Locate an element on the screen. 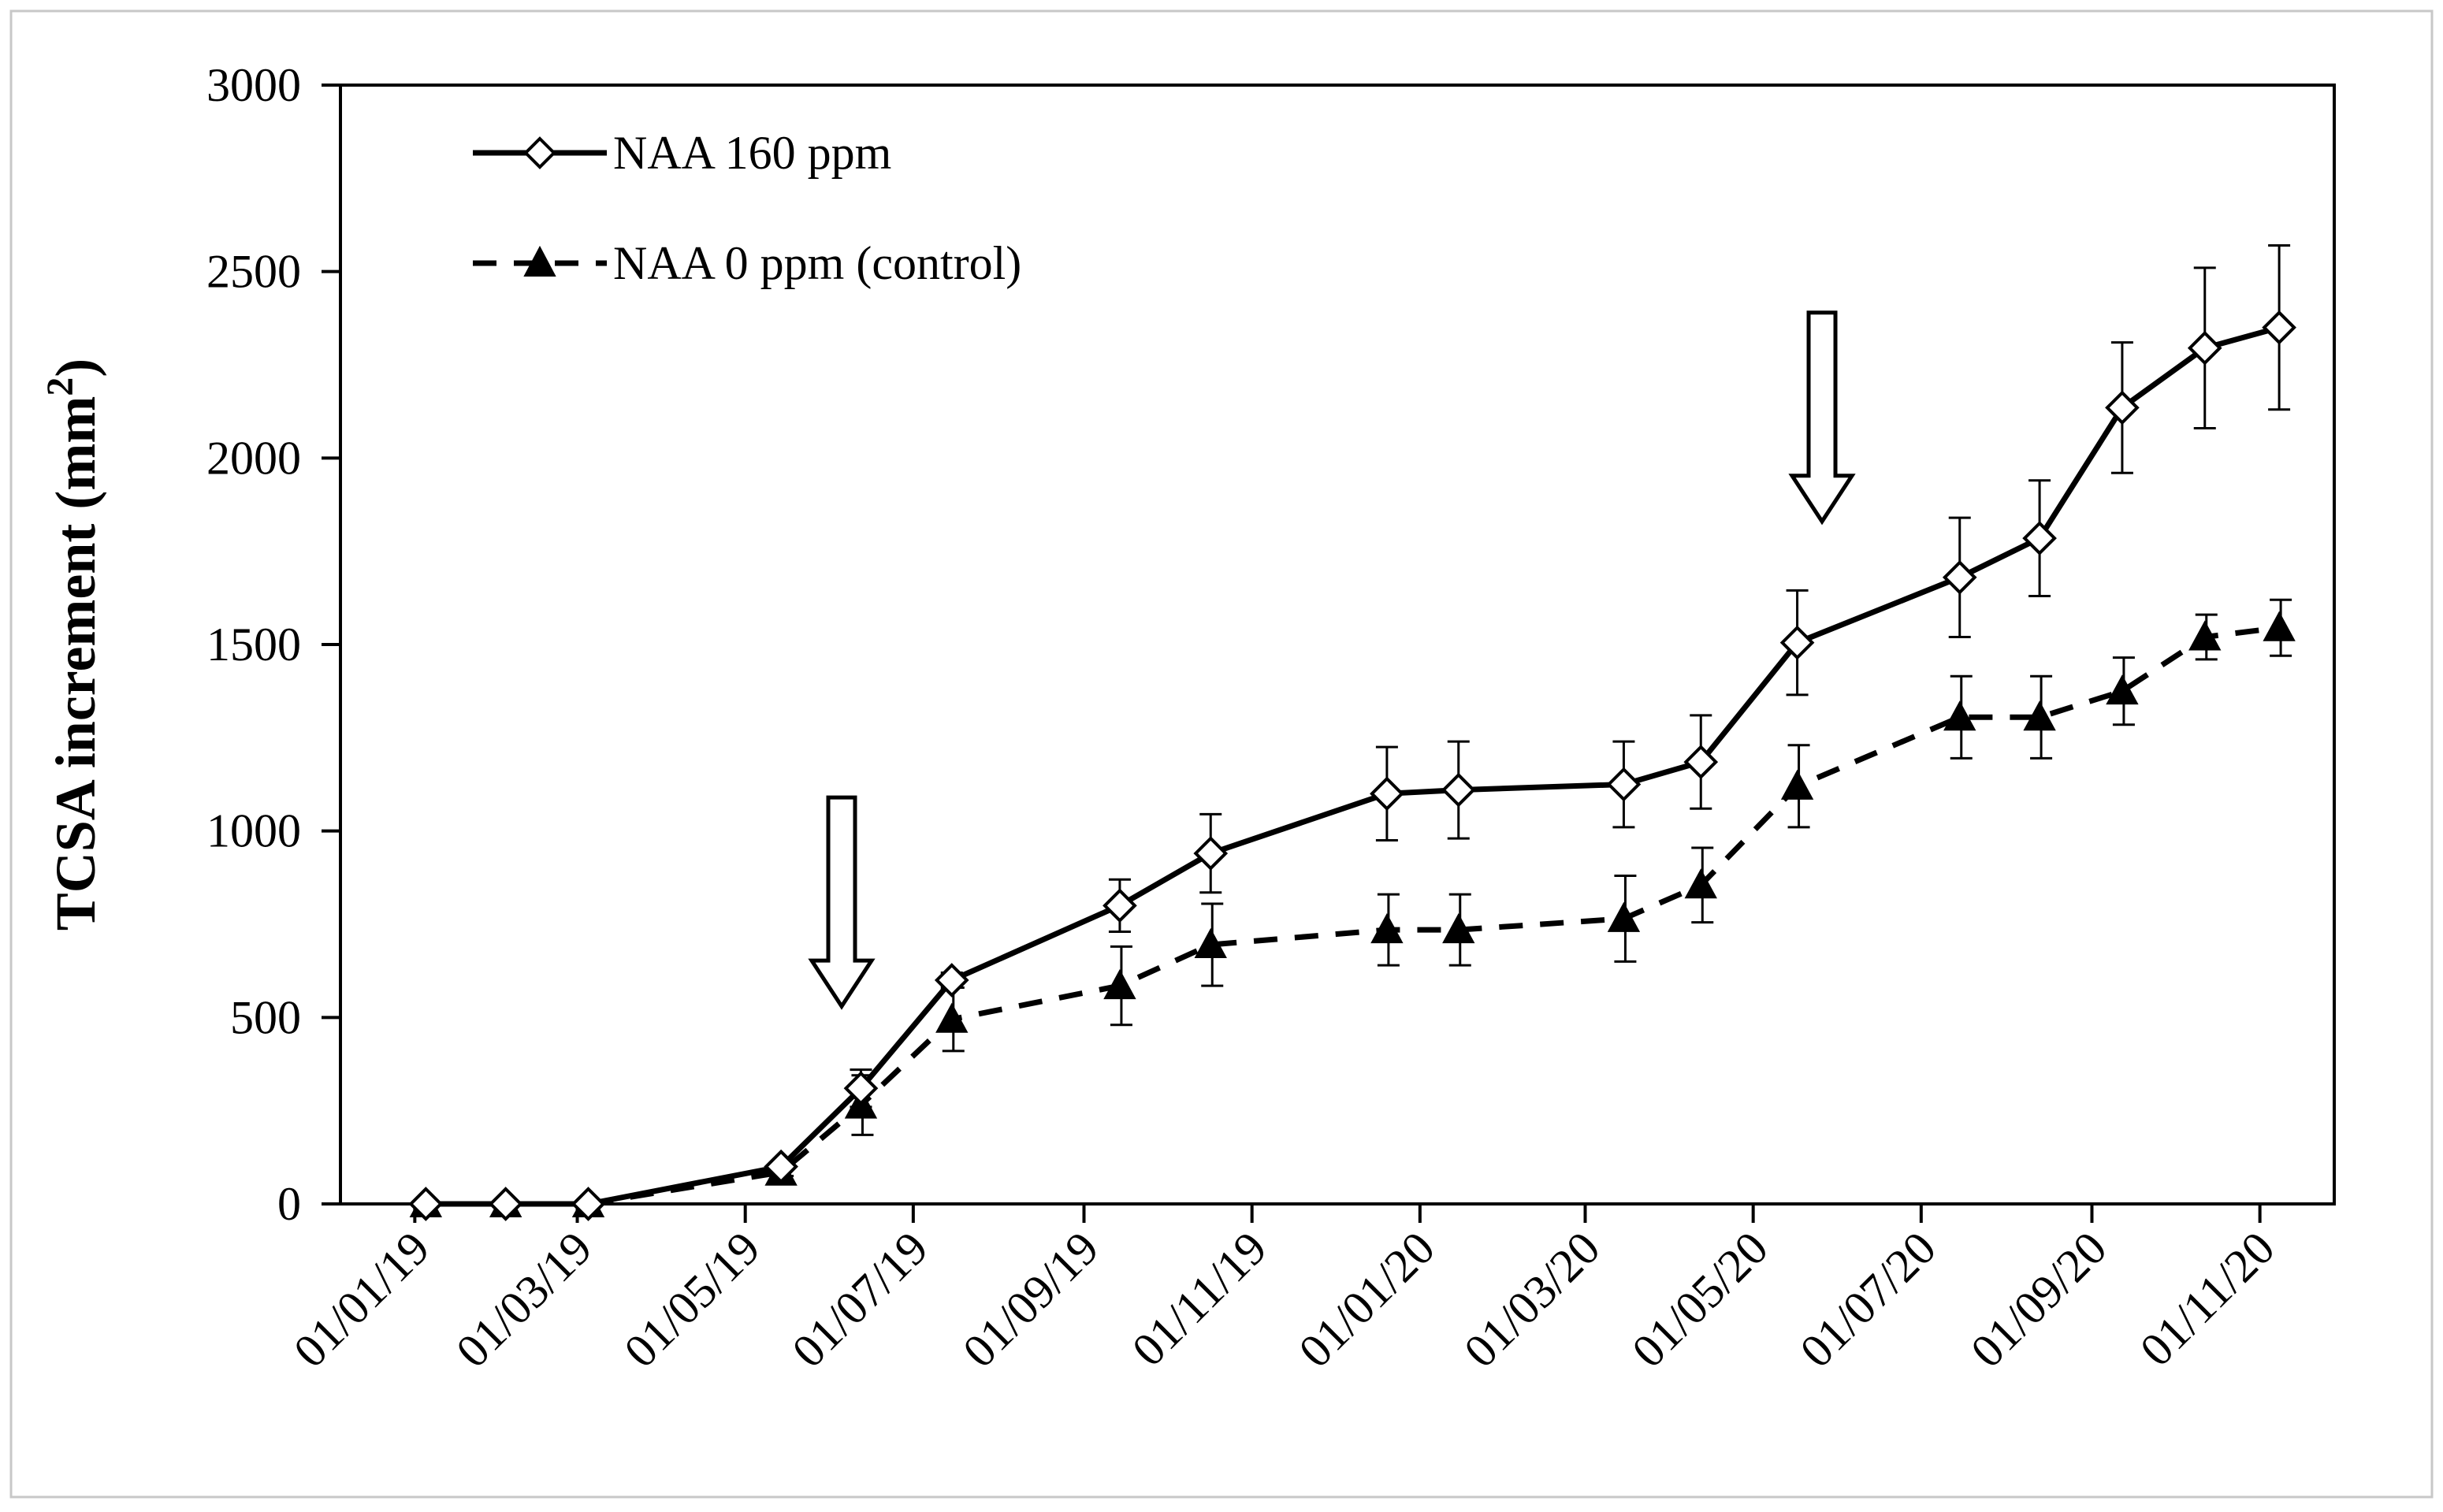 This screenshot has width=2443, height=1512. y-tick-label: 0 is located at coordinates (289, 1204).